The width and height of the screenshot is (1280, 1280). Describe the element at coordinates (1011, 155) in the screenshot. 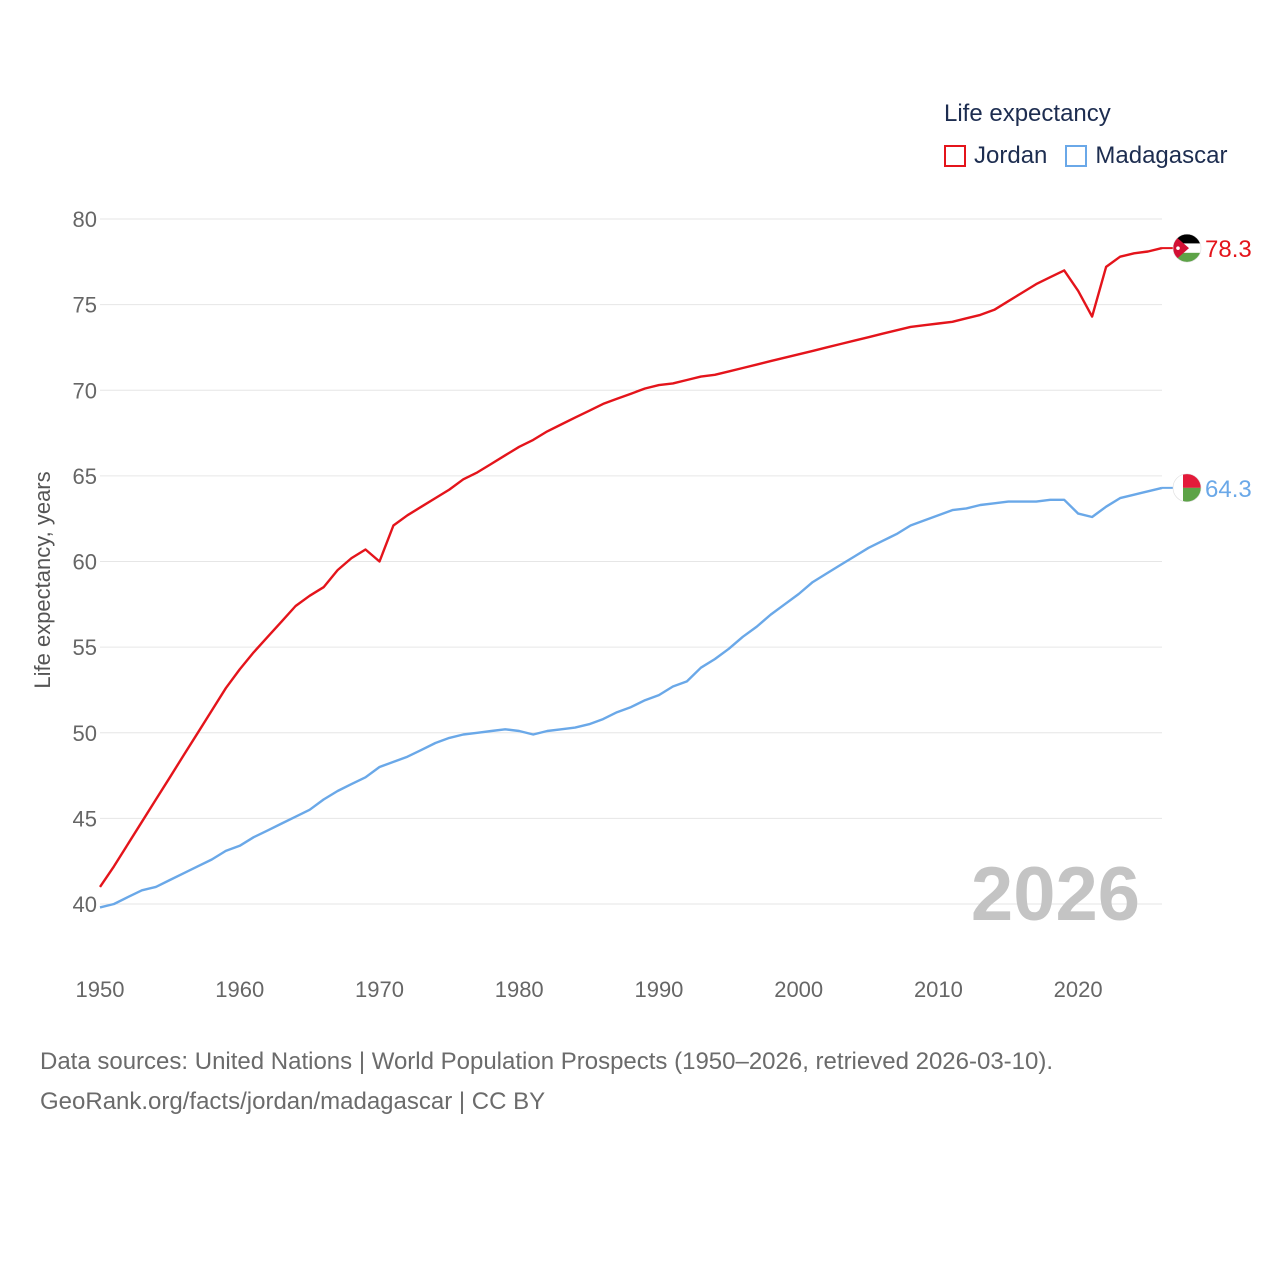

I see `legend-label-jordan: Jordan` at that location.